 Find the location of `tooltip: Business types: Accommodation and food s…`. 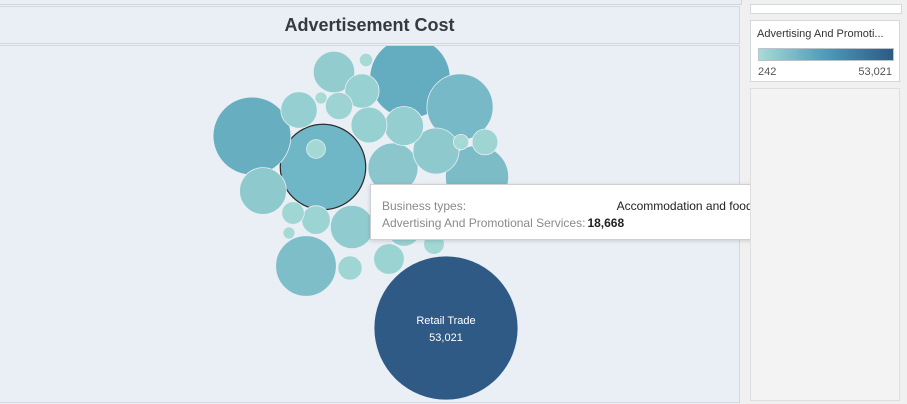

tooltip: Business types: Accommodation and food s… is located at coordinates (591, 212).